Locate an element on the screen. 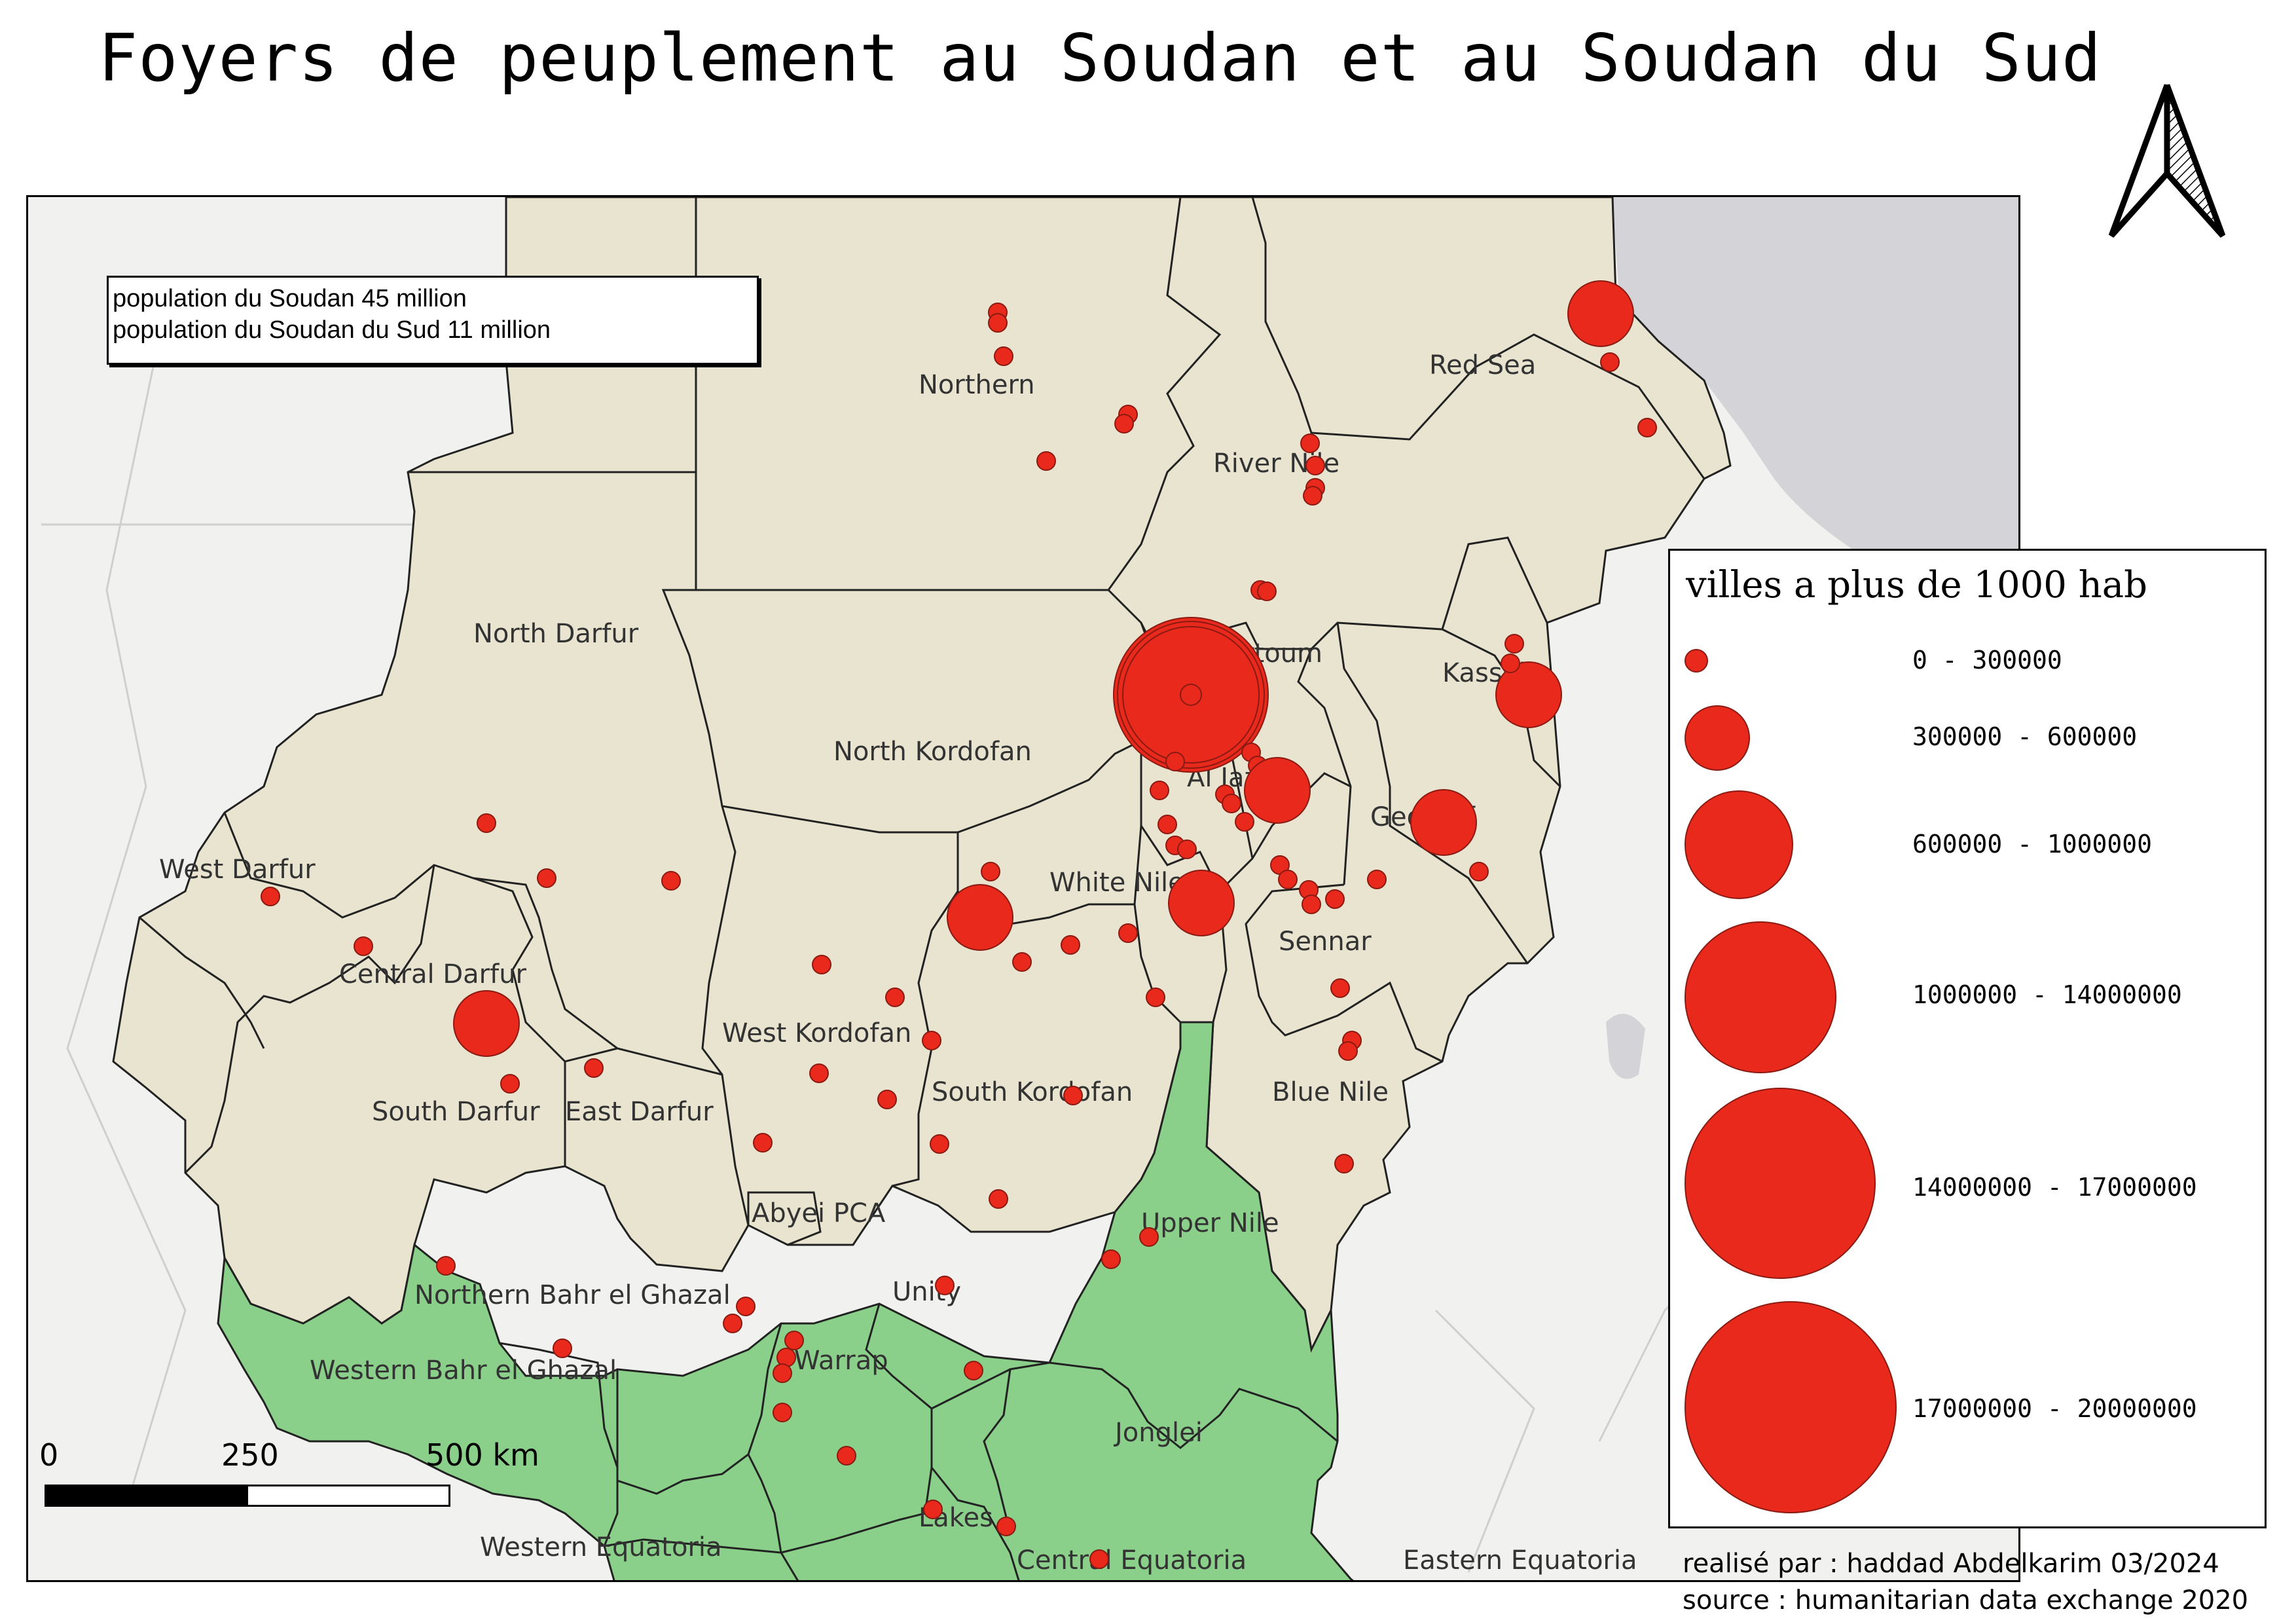 This screenshot has width=2296, height=1624. label-east-darfur: East Darfur is located at coordinates (639, 1112).